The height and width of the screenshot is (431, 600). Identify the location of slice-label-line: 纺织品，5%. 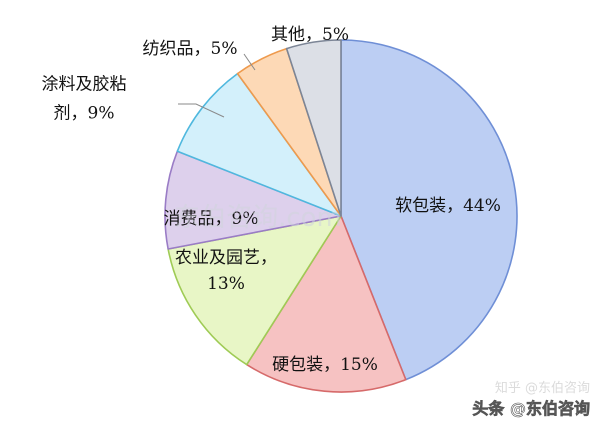
(190, 49).